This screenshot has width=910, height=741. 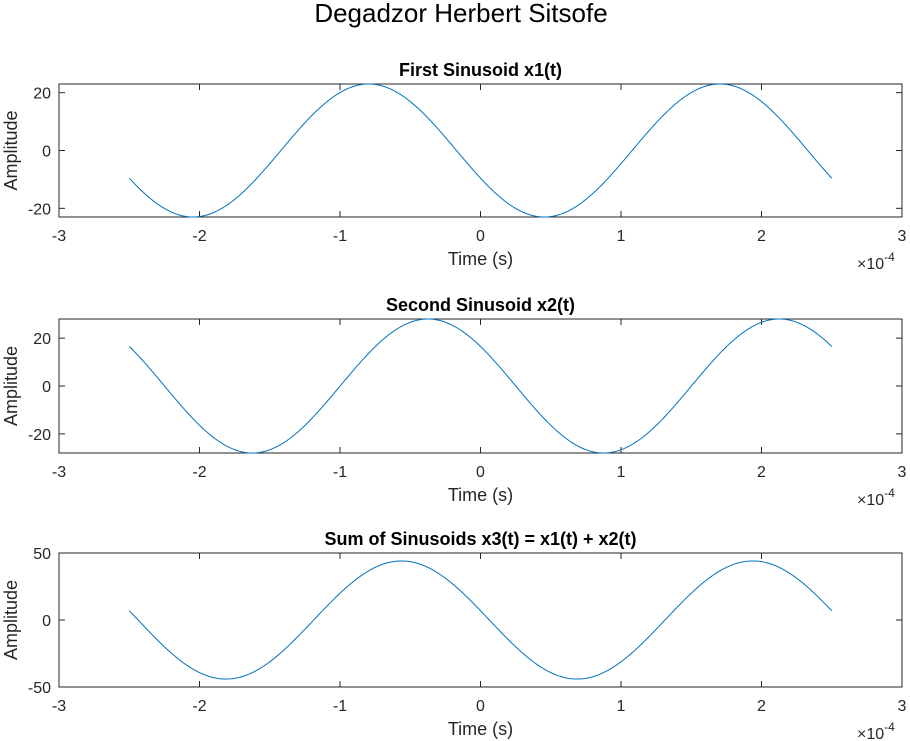 What do you see at coordinates (39, 688) in the screenshot?
I see `y-tick-label: -50` at bounding box center [39, 688].